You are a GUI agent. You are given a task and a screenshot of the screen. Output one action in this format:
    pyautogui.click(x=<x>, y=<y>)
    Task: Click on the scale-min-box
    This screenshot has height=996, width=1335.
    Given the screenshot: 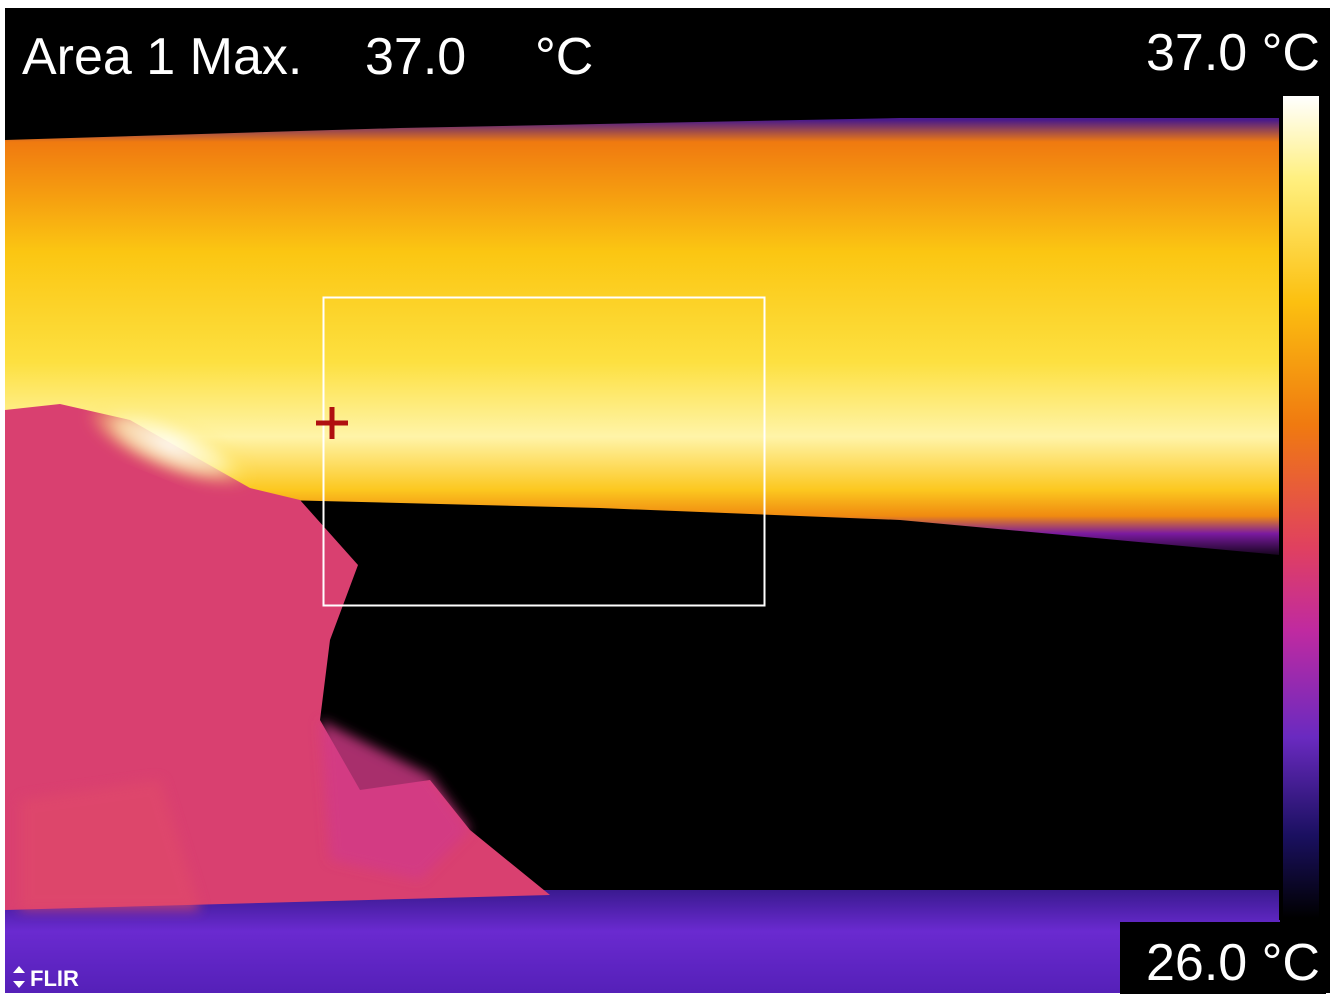 What is the action you would take?
    pyautogui.click(x=1223, y=958)
    